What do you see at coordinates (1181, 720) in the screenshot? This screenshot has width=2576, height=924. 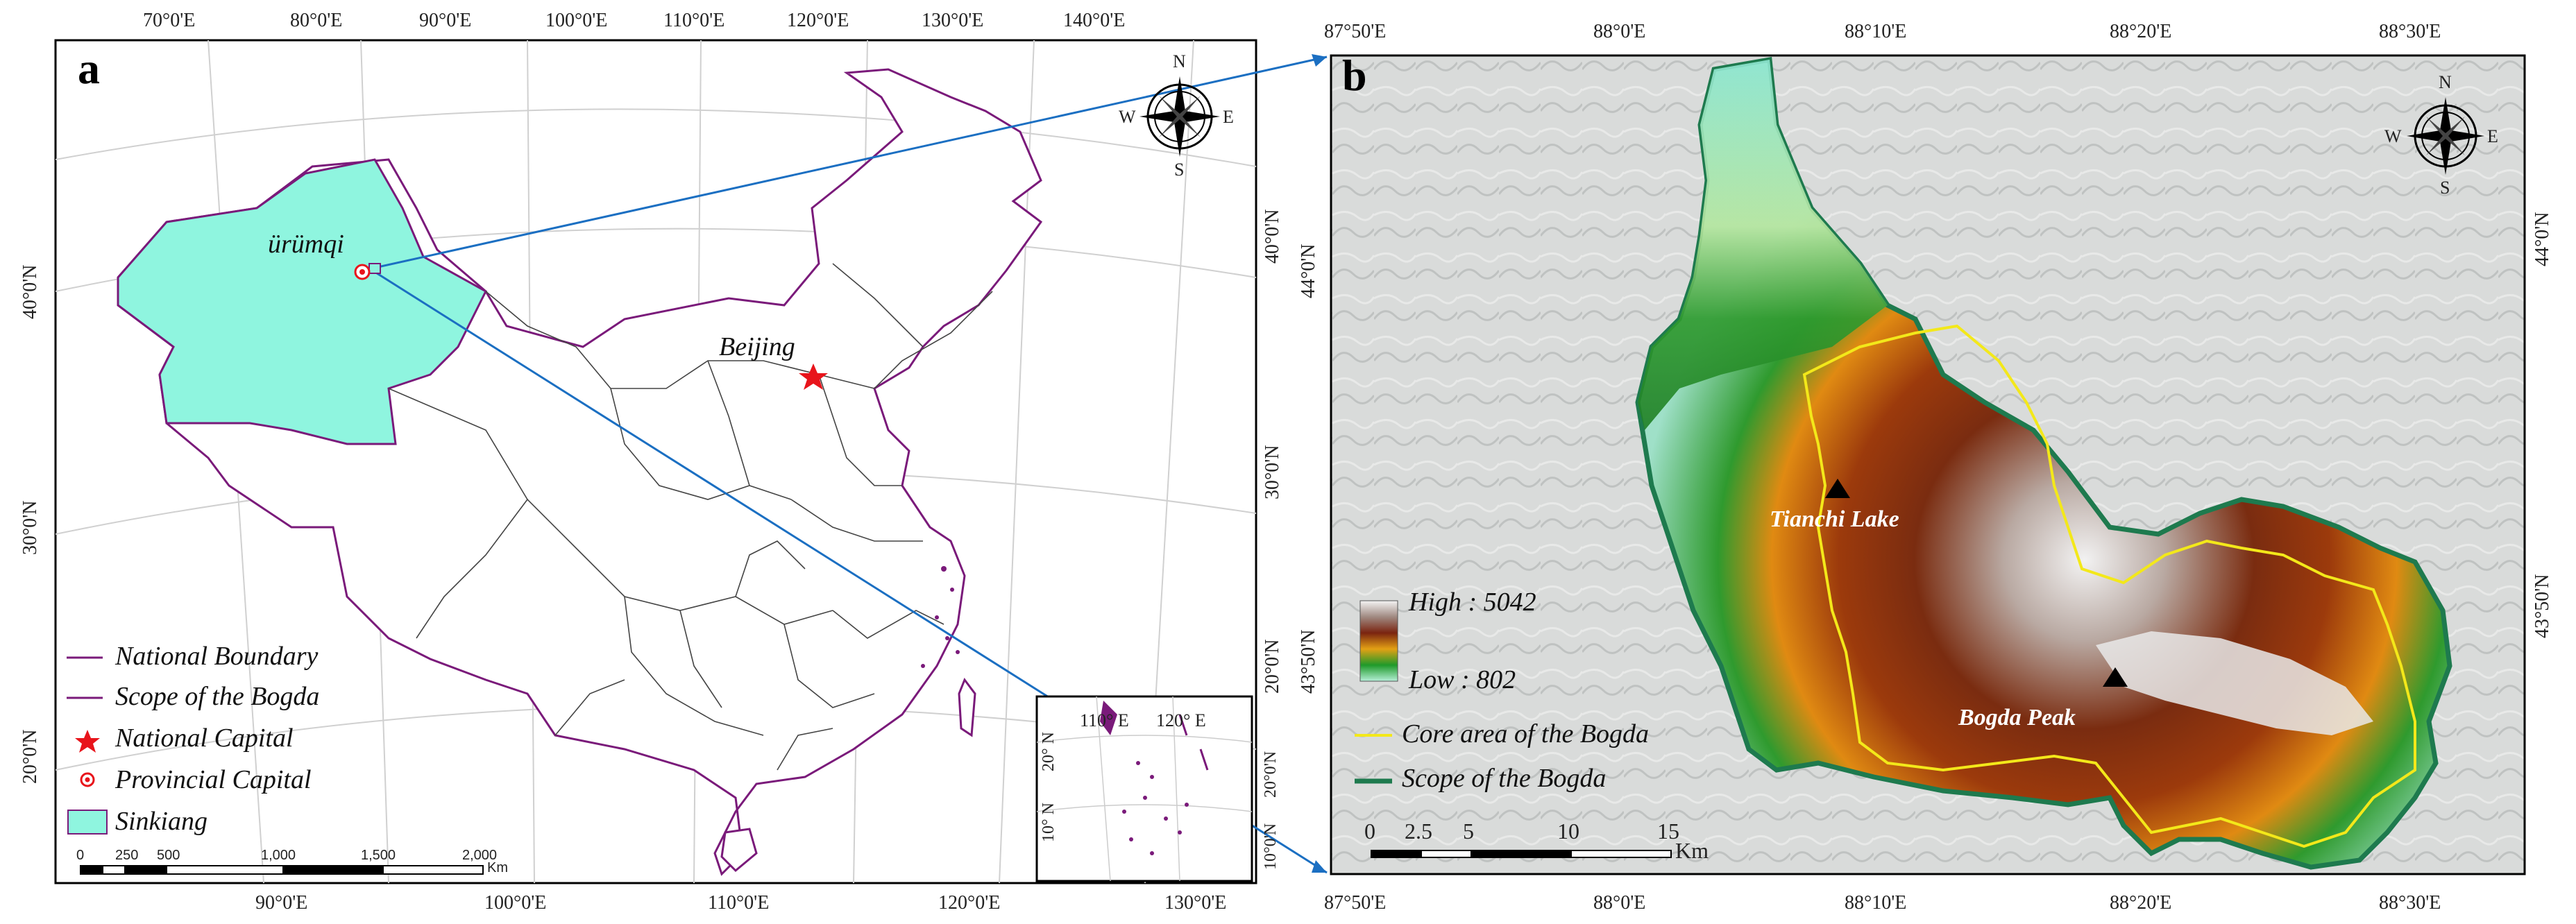 I see `inset-top-tick: 120° E` at bounding box center [1181, 720].